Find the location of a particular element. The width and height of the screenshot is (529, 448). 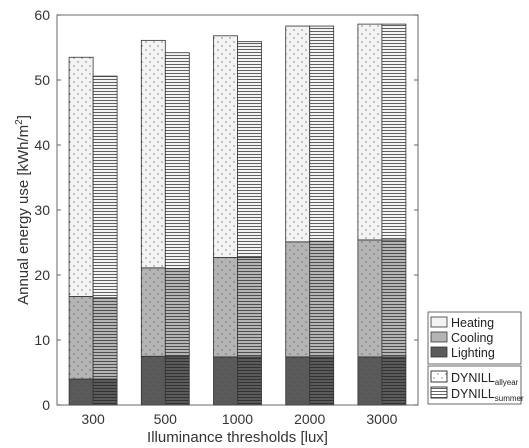

x-tick-label: 300 is located at coordinates (93, 419).